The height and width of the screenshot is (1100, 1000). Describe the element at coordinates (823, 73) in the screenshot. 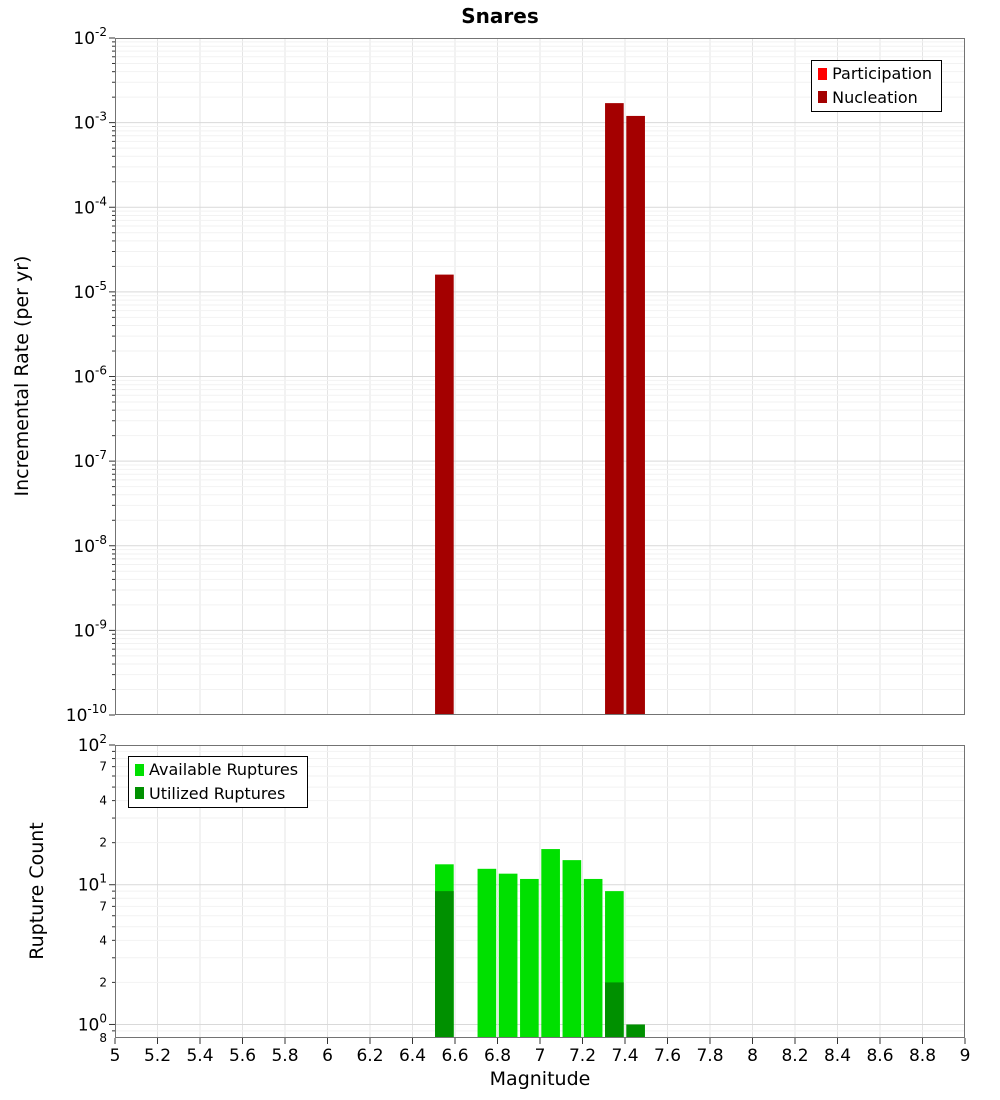

I see `participation-swatch` at that location.